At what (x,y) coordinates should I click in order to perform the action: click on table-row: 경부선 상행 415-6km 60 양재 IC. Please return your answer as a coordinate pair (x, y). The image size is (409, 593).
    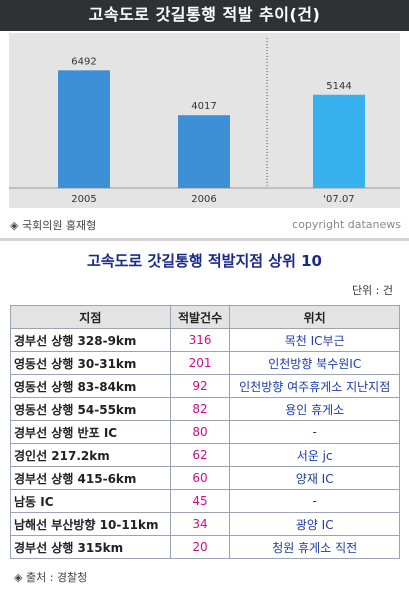
    Looking at the image, I should click on (205, 478).